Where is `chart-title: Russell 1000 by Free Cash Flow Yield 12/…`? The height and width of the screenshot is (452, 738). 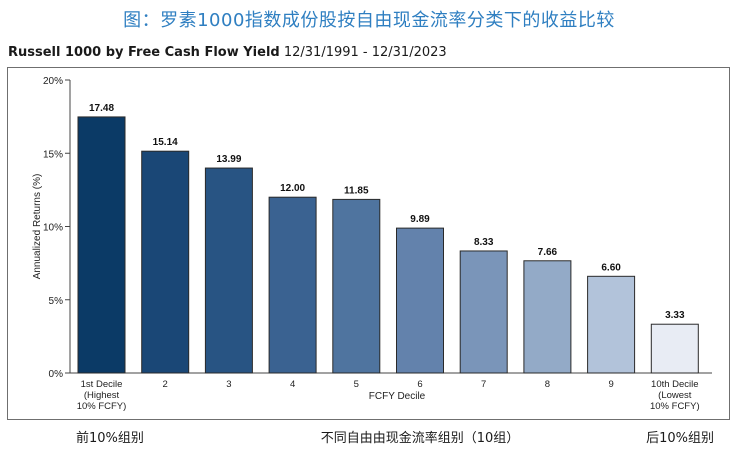
chart-title: Russell 1000 by Free Cash Flow Yield 12/… is located at coordinates (227, 52).